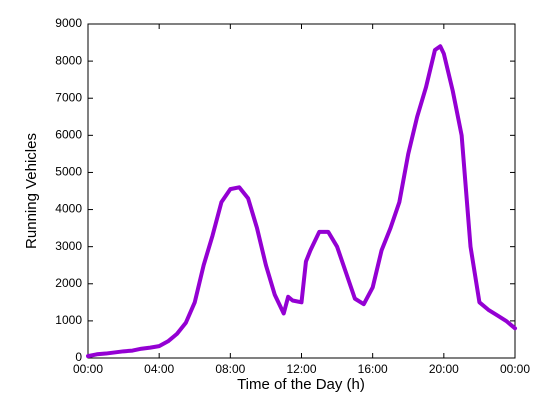  What do you see at coordinates (230, 369) in the screenshot?
I see `x-tick-label: 08:00` at bounding box center [230, 369].